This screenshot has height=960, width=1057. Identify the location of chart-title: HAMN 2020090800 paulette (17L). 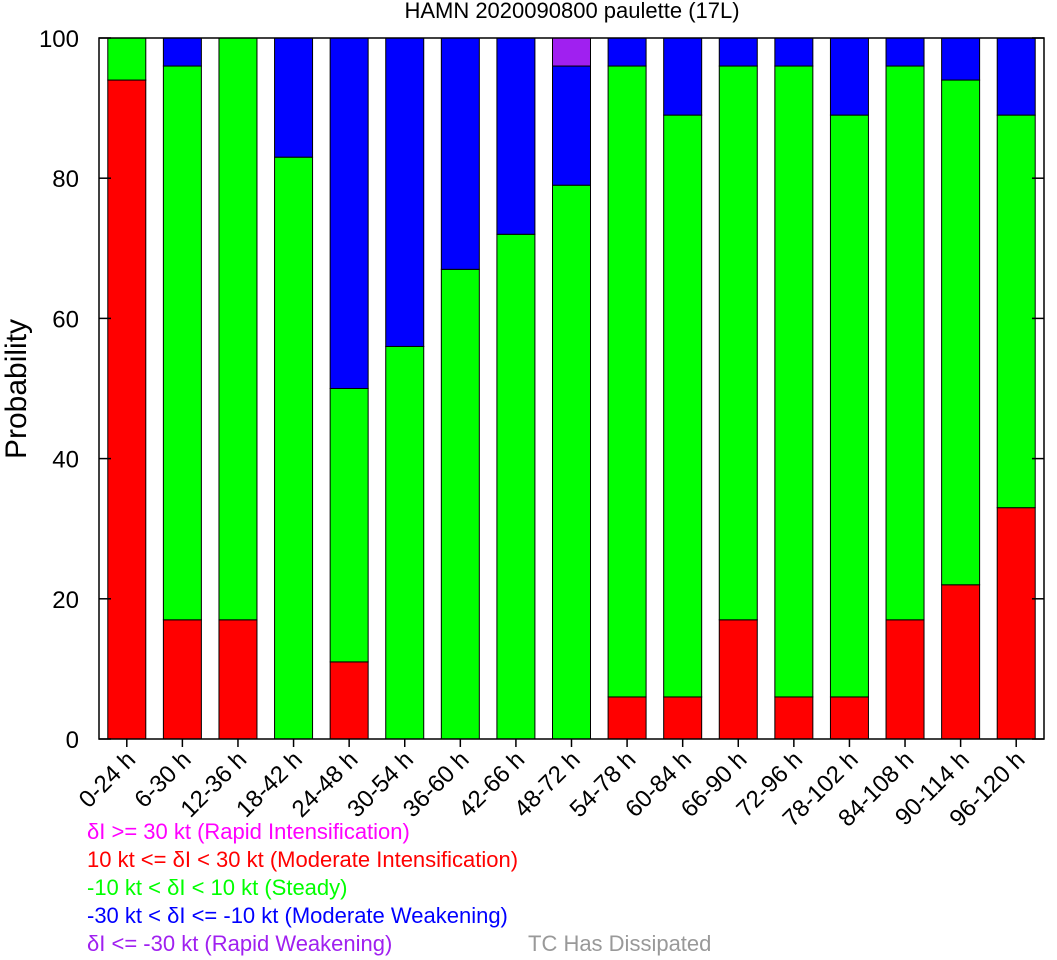
(571, 11).